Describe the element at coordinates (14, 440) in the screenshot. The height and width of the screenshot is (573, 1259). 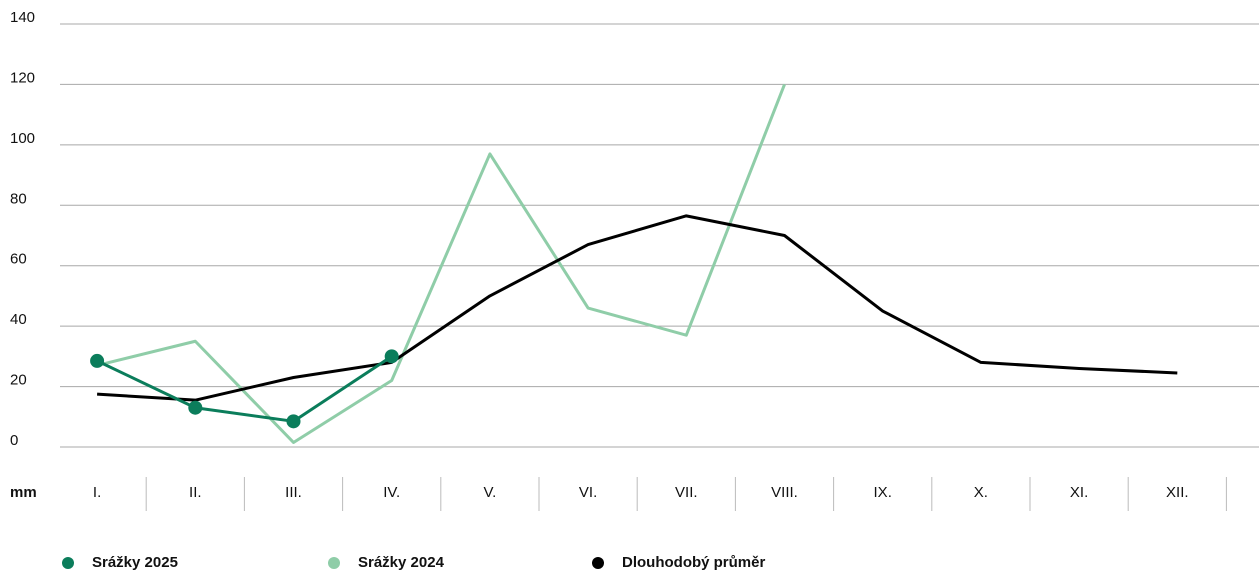
I see `y-tick-label: 0` at that location.